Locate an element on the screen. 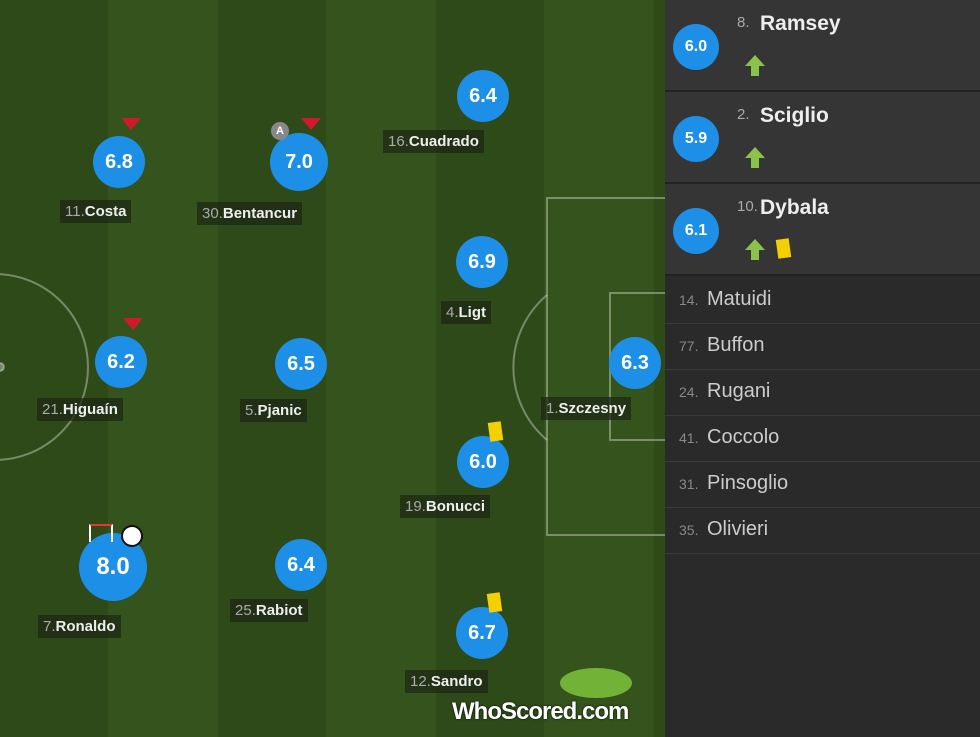 This screenshot has height=737, width=980. substitute-row: 5.9 2. Sciglio is located at coordinates (822, 138).